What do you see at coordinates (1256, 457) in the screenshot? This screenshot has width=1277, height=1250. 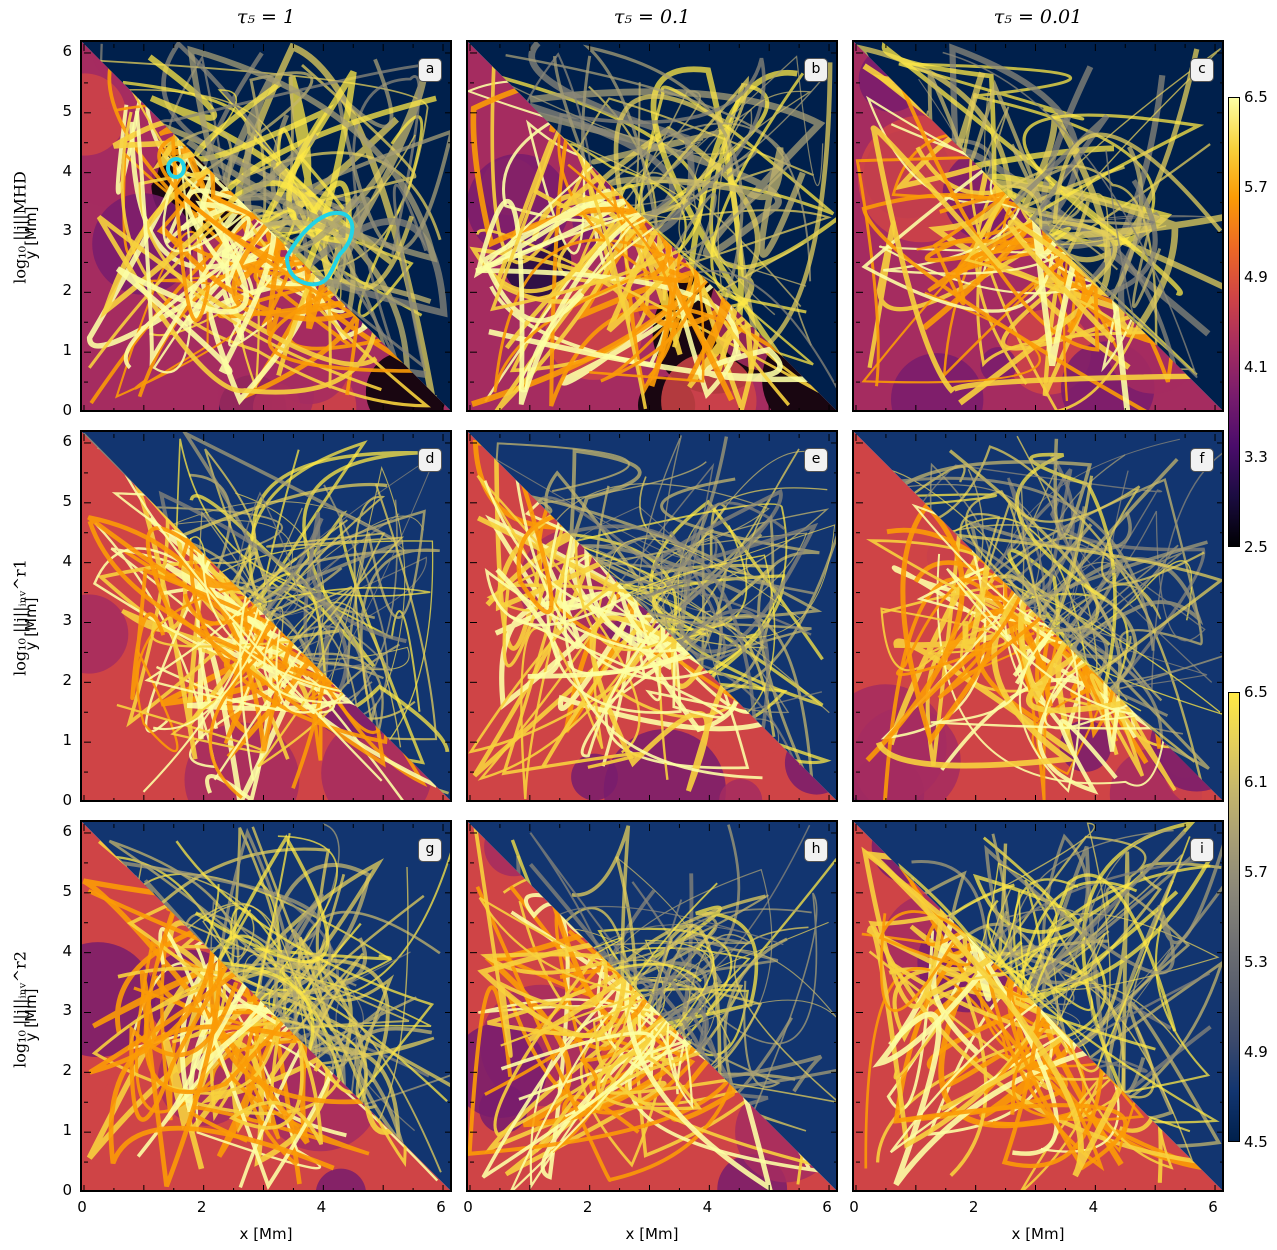 I see `colorbar-tick-label: 3.3` at bounding box center [1256, 457].